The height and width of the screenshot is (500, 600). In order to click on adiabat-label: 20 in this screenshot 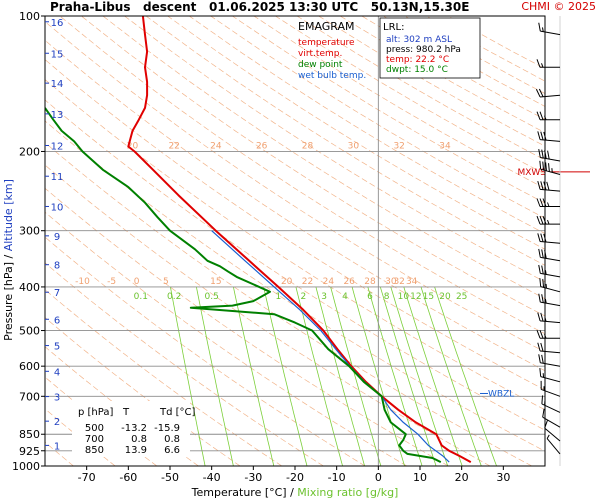, I will do `click(287, 282)`.